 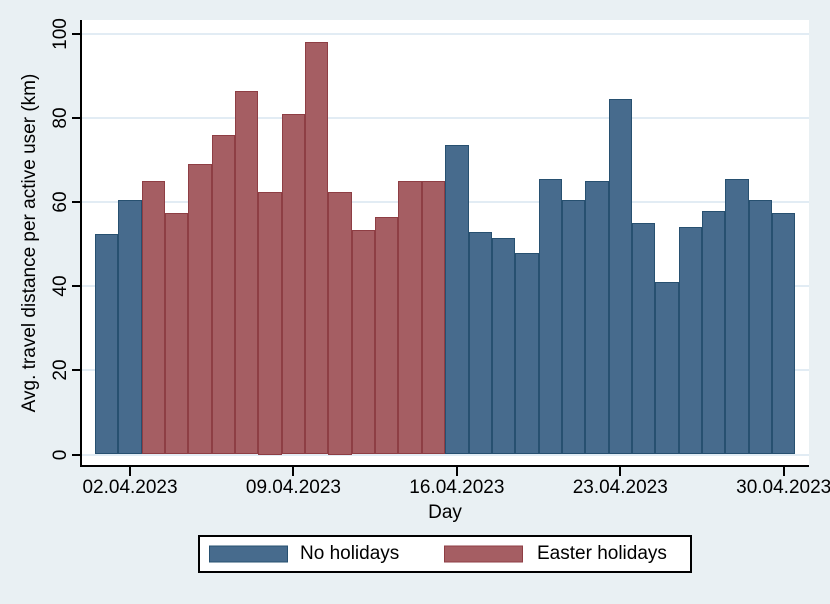 What do you see at coordinates (60, 454) in the screenshot?
I see `y-tick-label: 0` at bounding box center [60, 454].